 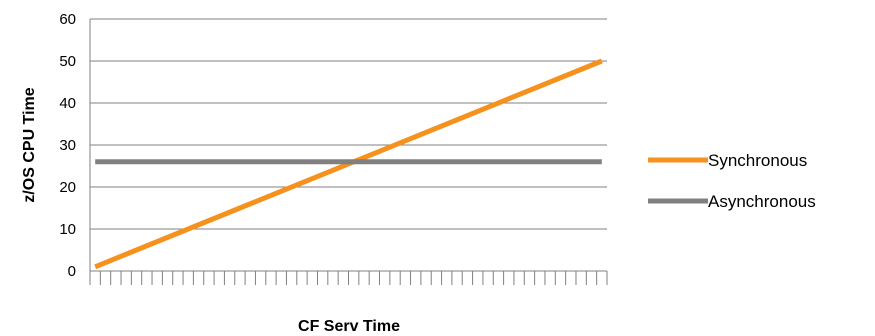 I want to click on y-tick-label: 60, so click(x=67, y=19).